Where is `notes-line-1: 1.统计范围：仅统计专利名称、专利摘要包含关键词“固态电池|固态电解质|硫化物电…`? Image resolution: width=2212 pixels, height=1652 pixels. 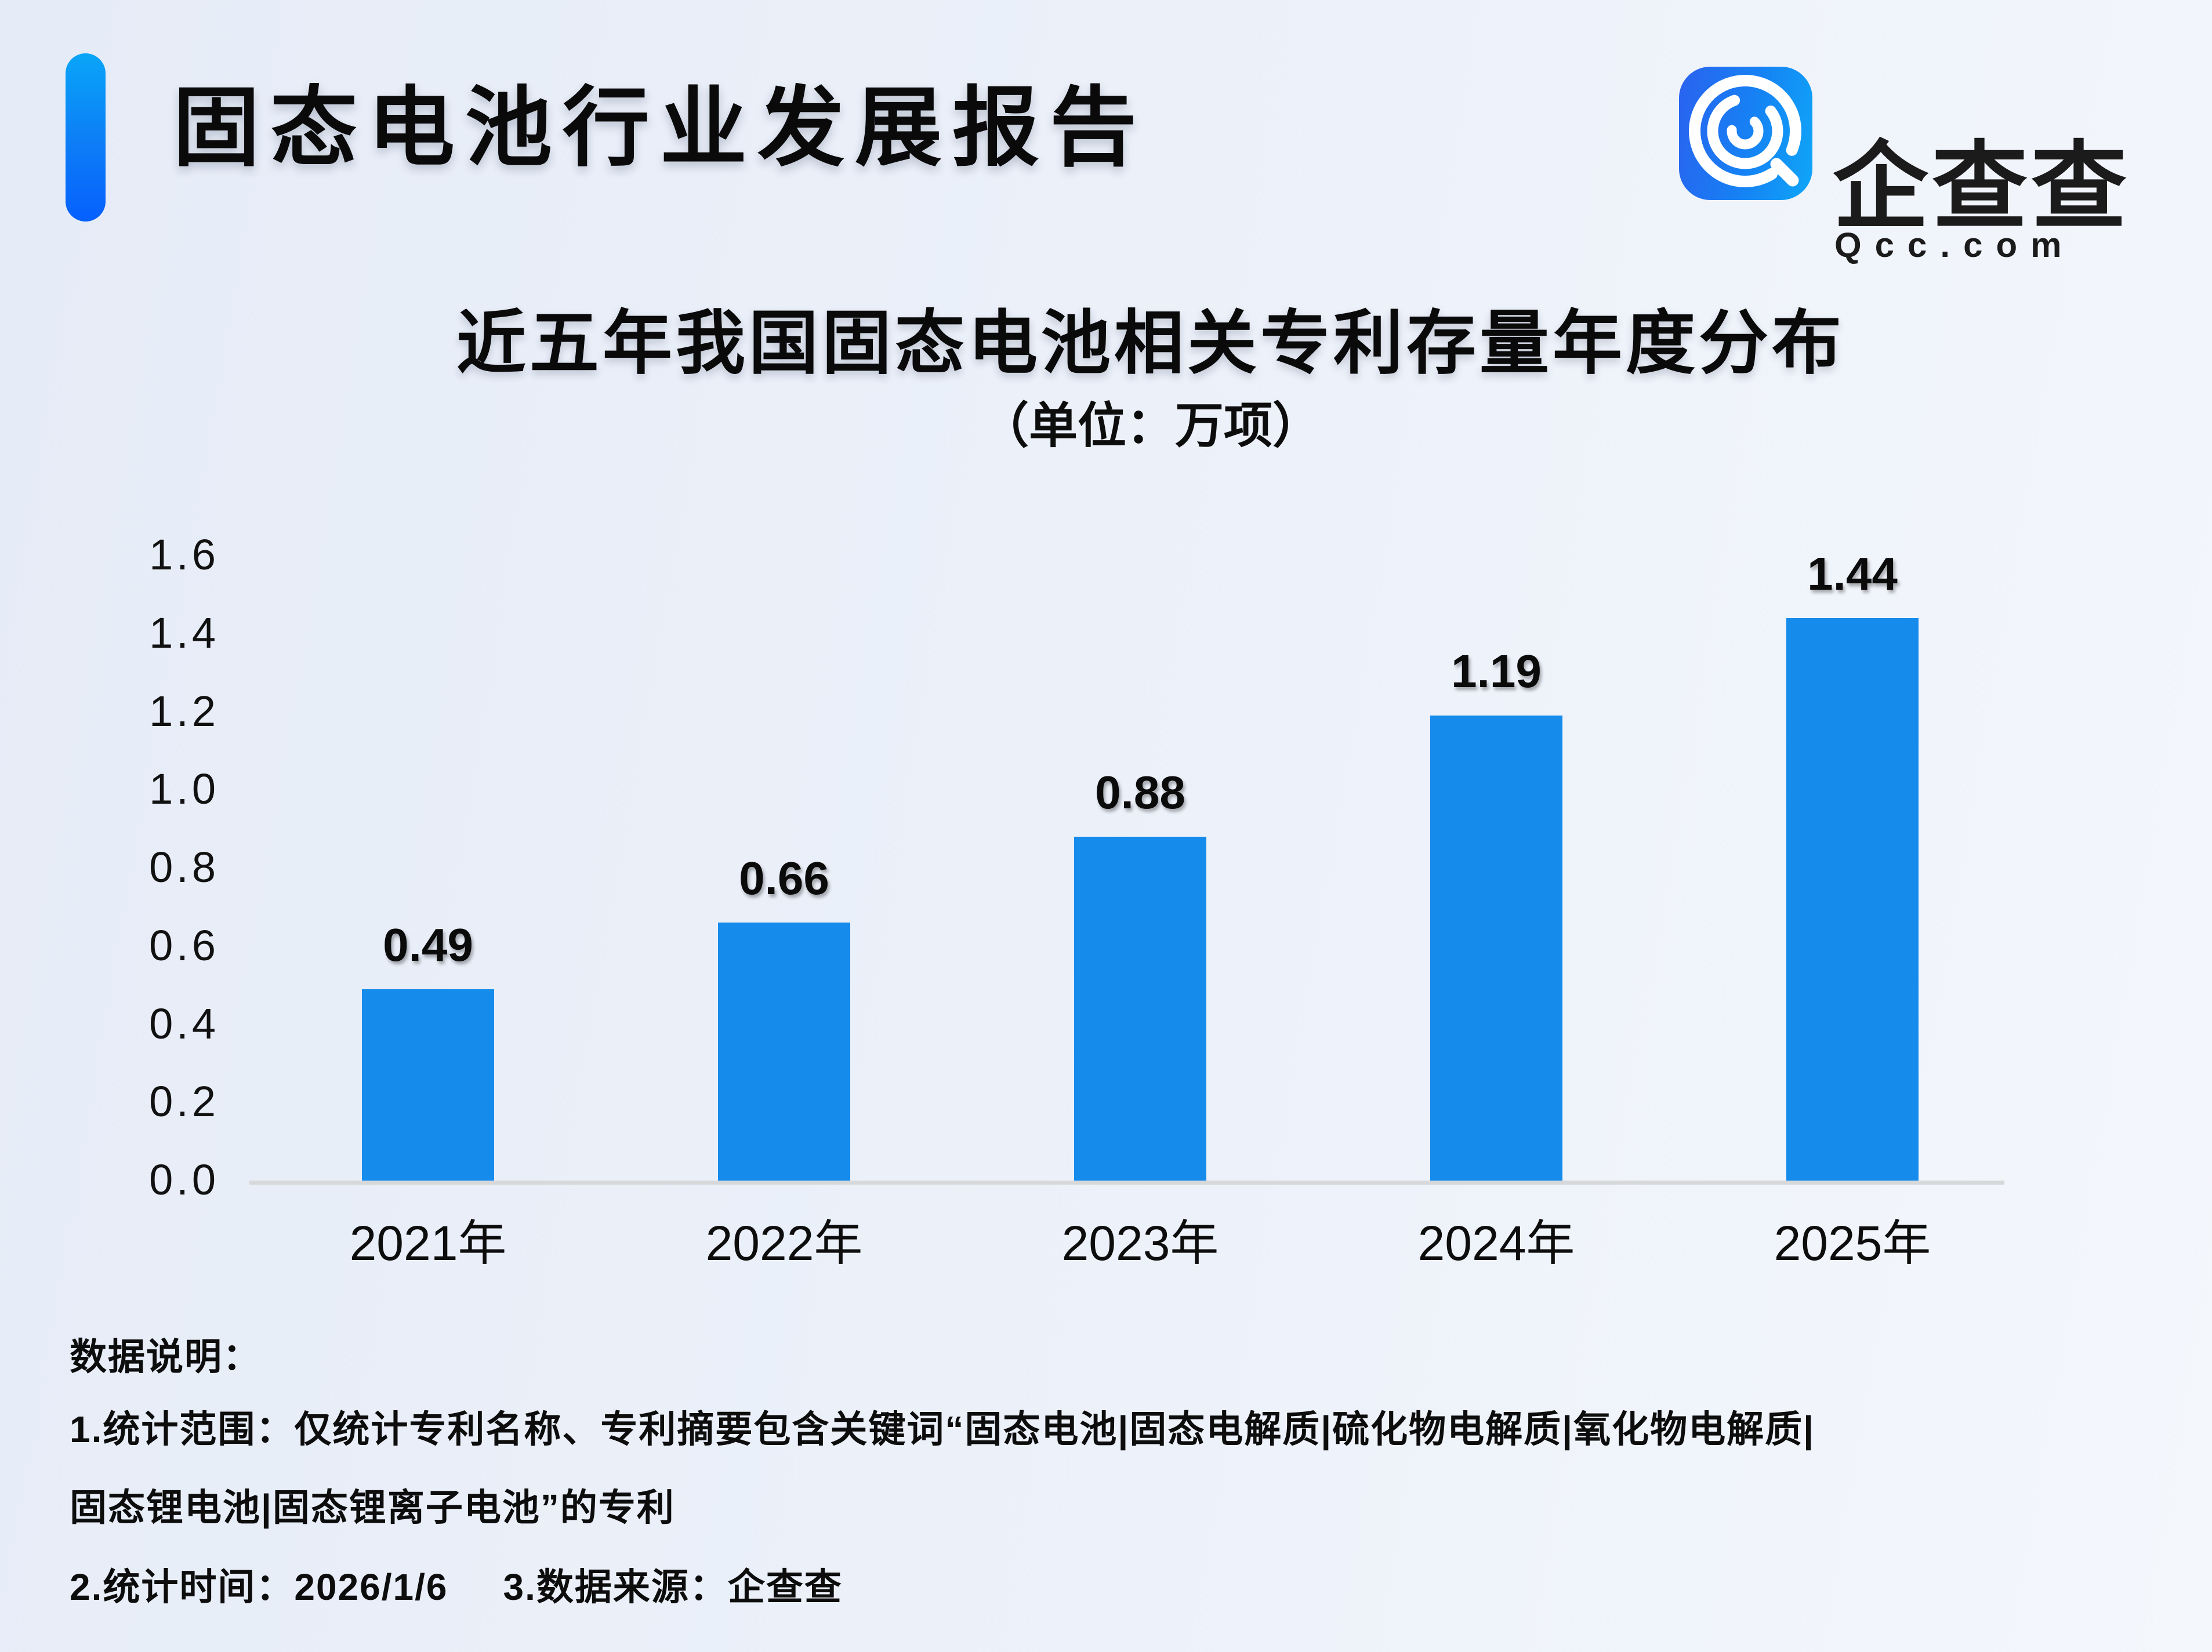
notes-line-1: 1.统计范围：仅统计专利名称、专利摘要包含关键词“固态电池|固态电解质|硫化物电… is located at coordinates (943, 1429).